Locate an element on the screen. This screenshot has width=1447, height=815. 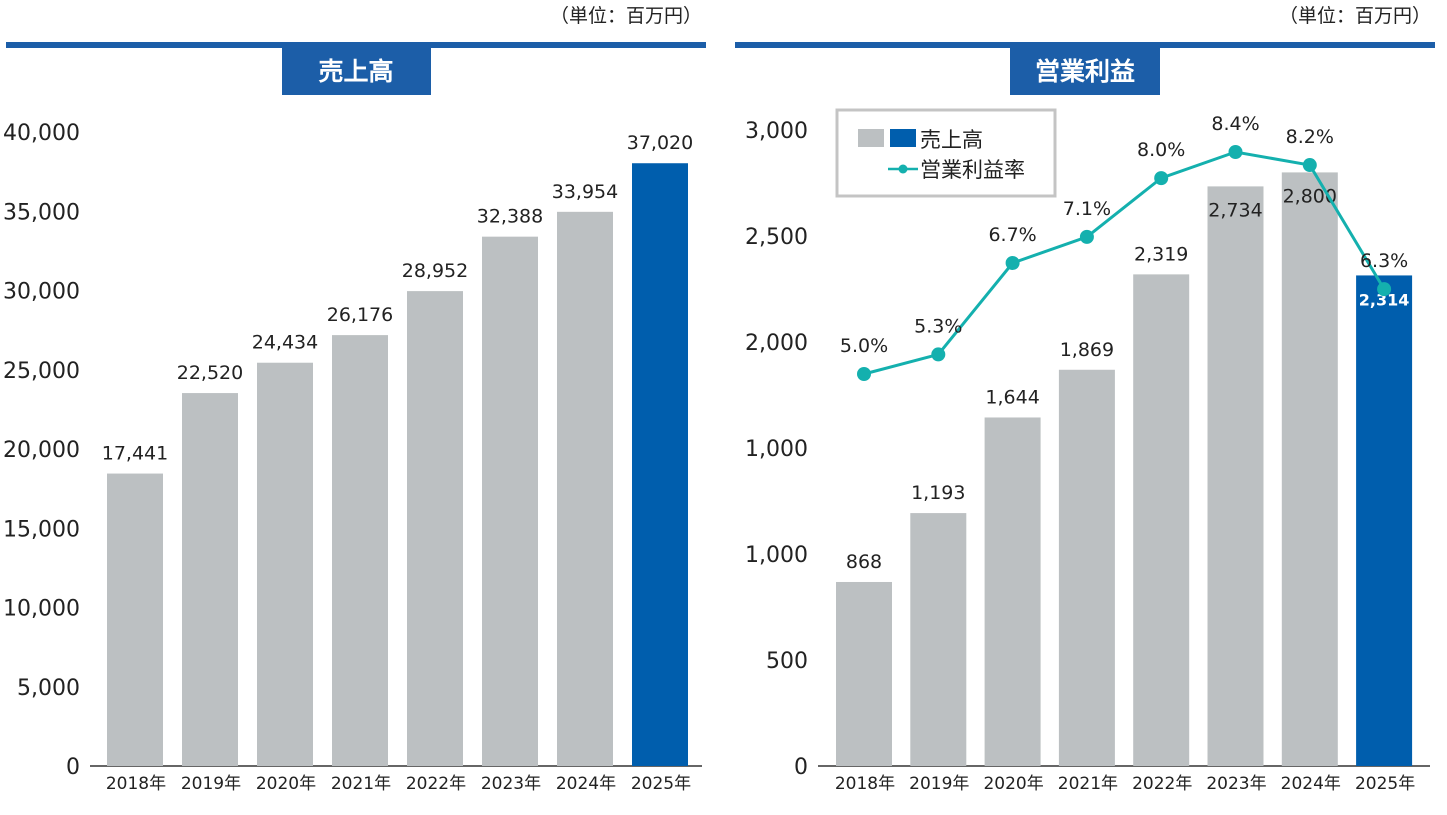
profit-value-label: 2,734 is located at coordinates (1235, 210).